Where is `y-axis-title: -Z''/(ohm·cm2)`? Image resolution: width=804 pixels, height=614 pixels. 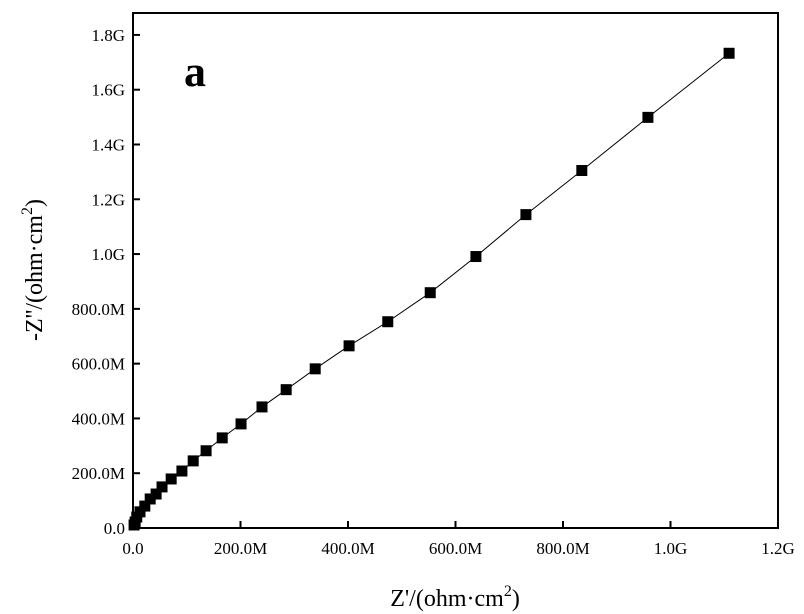
y-axis-title: -Z''/(ohm·cm2) is located at coordinates (33, 270).